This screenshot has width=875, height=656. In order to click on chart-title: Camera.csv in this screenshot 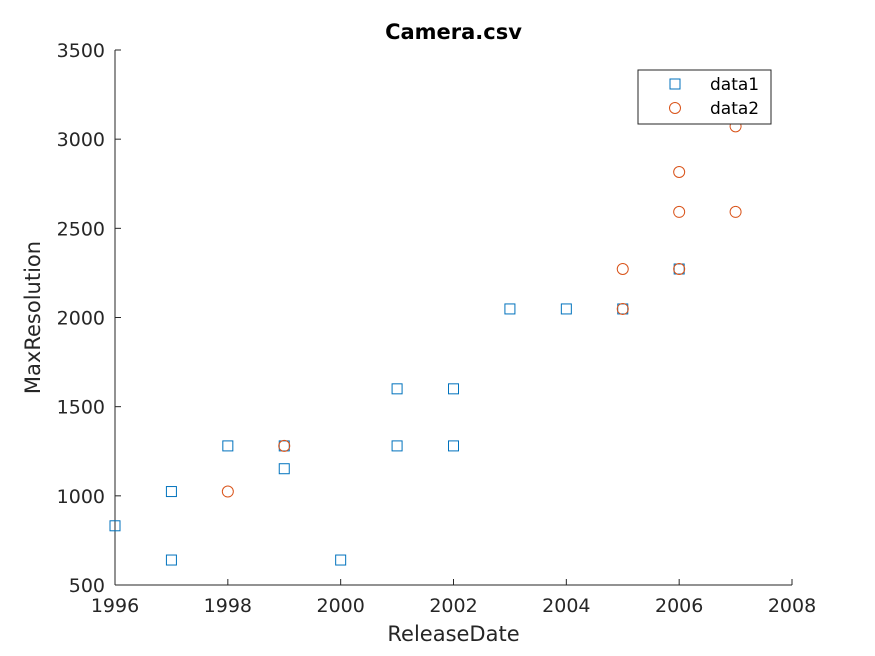, I will do `click(453, 32)`.